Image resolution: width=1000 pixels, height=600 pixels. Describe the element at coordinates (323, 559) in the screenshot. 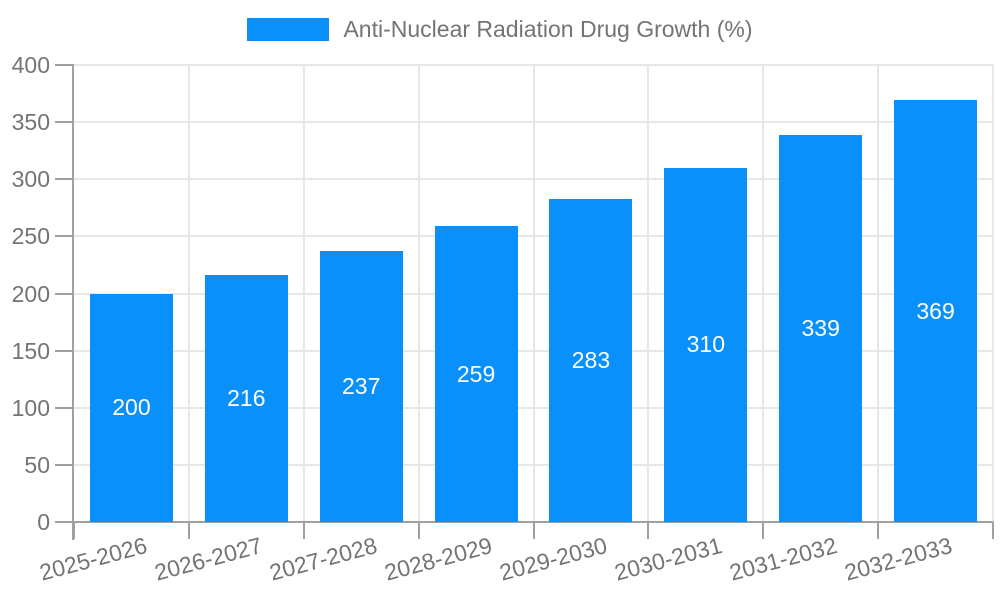

I see `x-axis-category-label: 2027-2028` at that location.